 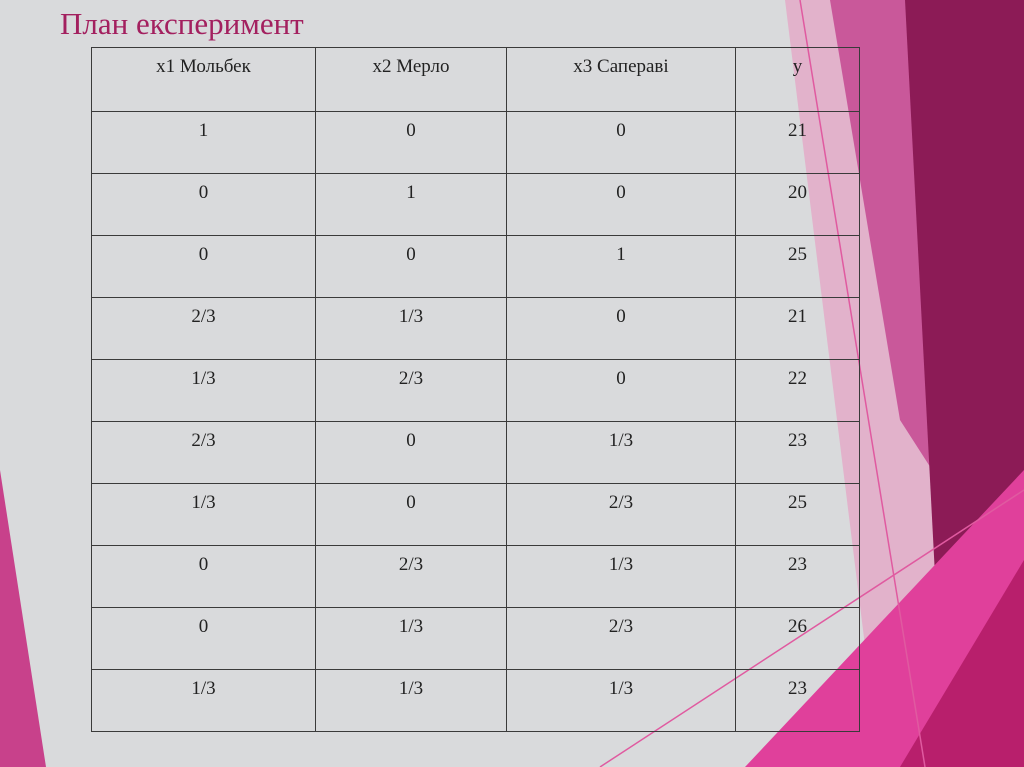 I want to click on table-row: 2/3 0 1/3 23, so click(x=475, y=452).